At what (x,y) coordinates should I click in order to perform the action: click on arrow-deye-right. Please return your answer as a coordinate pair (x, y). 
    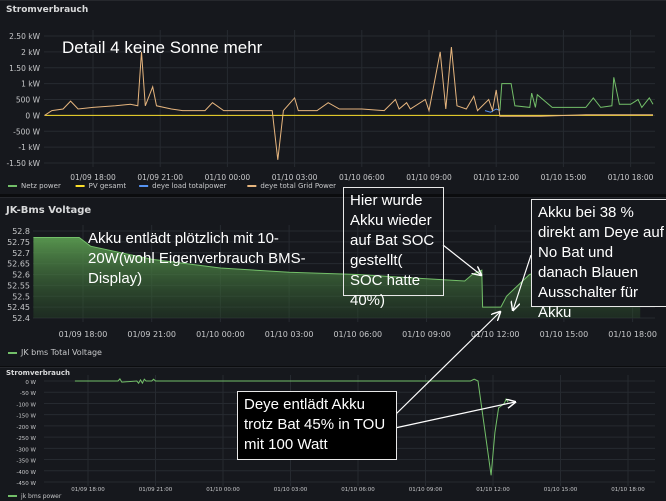
    Looking at the image, I should click on (454, 415).